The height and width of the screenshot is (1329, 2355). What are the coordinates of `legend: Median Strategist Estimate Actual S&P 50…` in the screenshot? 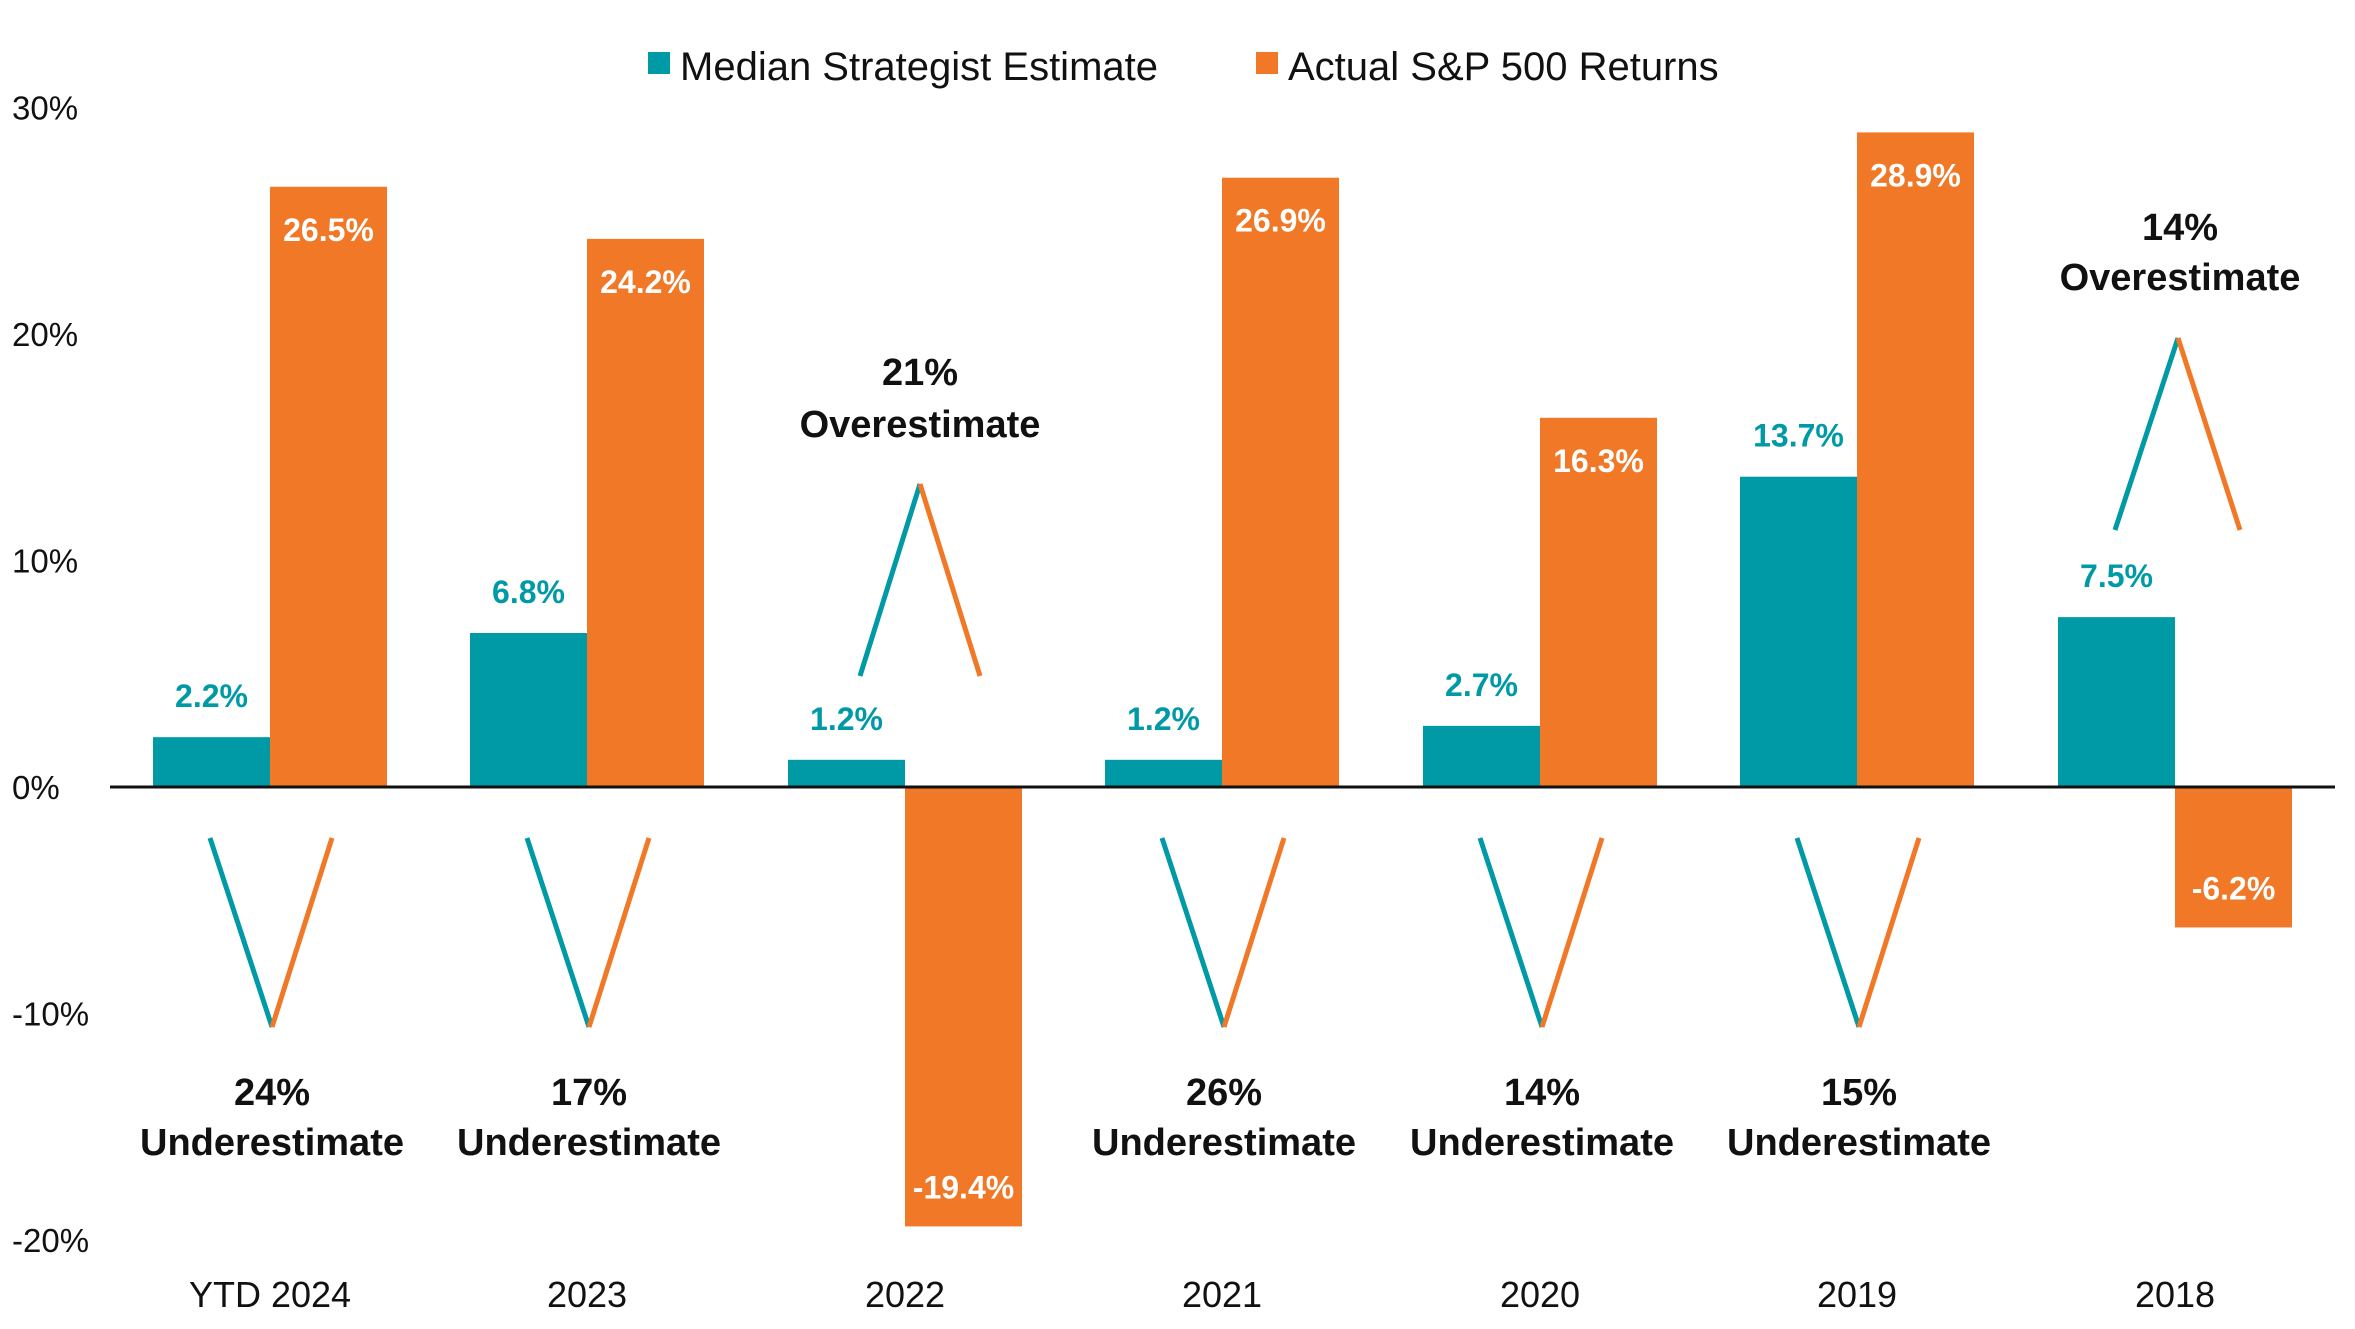 It's located at (1183, 67).